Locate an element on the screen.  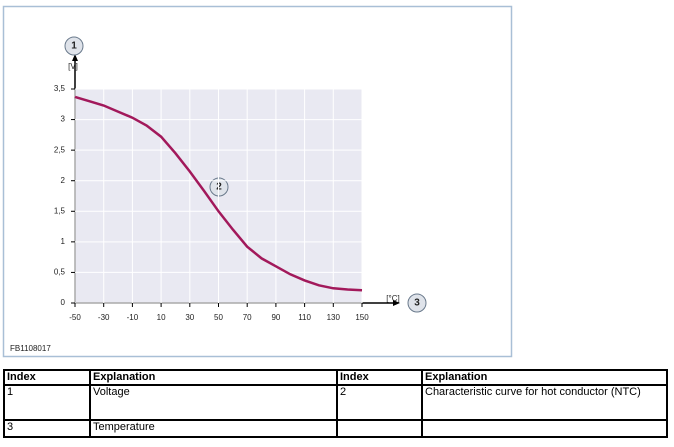
figure-id: FB1108017 is located at coordinates (30, 348).